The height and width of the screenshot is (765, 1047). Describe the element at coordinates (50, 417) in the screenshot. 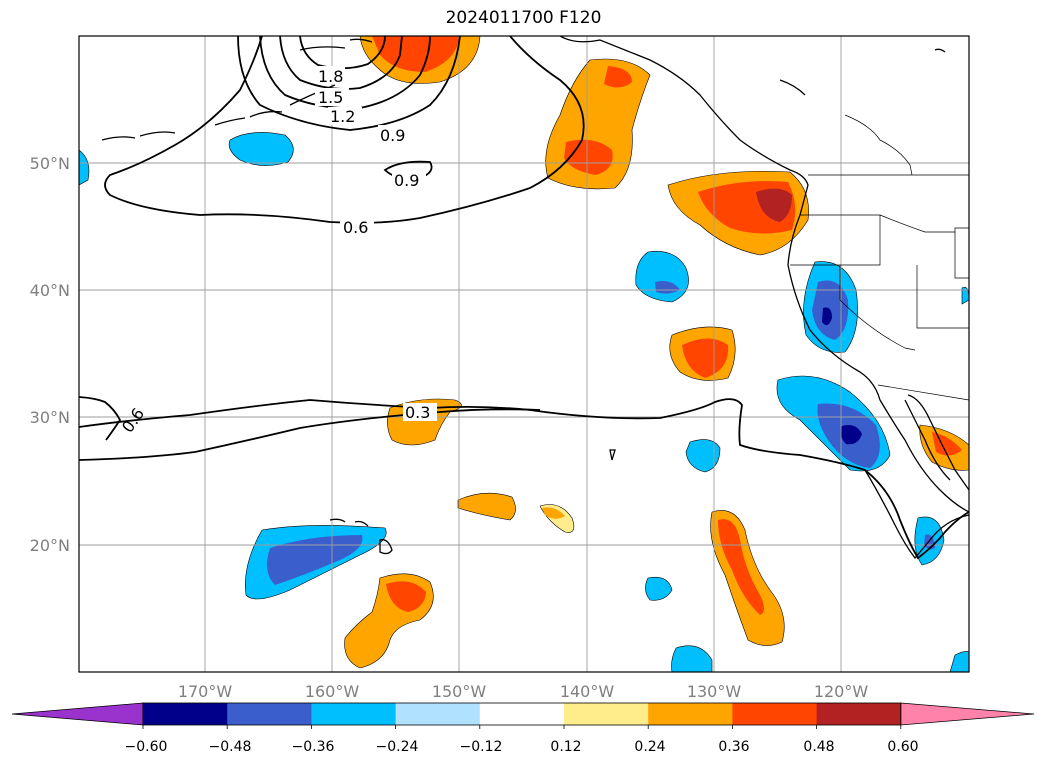

I see `lat-label: 30°N` at that location.